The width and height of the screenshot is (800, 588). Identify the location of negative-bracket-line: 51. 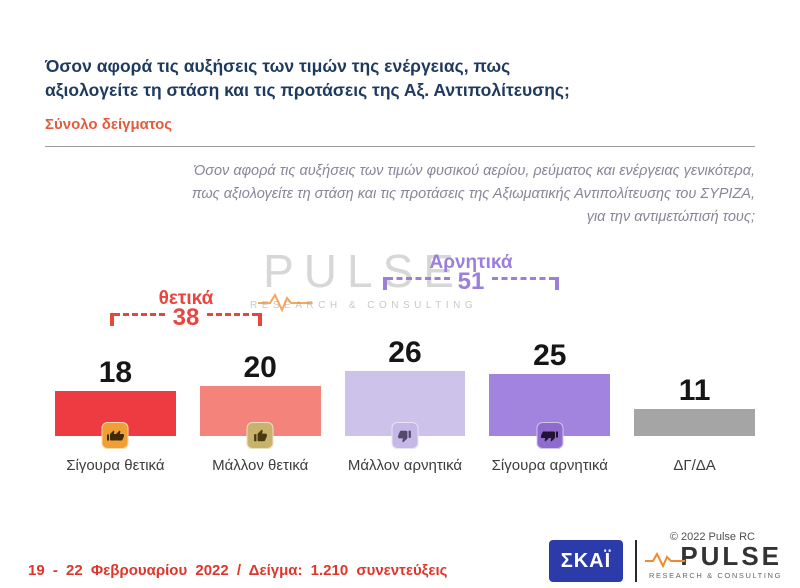
(471, 282).